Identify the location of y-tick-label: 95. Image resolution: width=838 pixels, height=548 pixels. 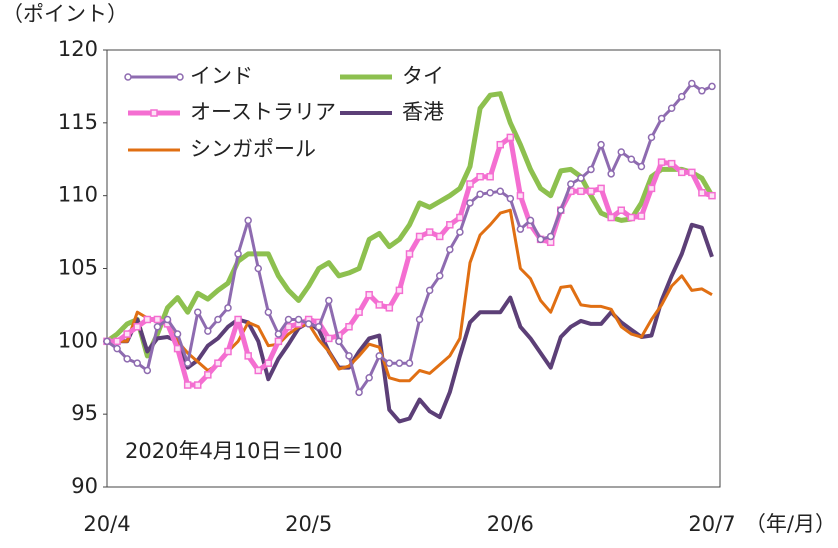
(84, 413).